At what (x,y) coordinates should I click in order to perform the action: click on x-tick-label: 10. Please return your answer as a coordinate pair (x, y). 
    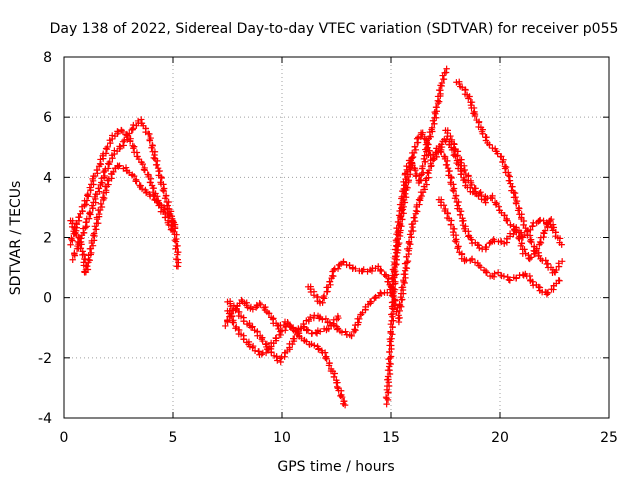
    Looking at the image, I should click on (282, 438).